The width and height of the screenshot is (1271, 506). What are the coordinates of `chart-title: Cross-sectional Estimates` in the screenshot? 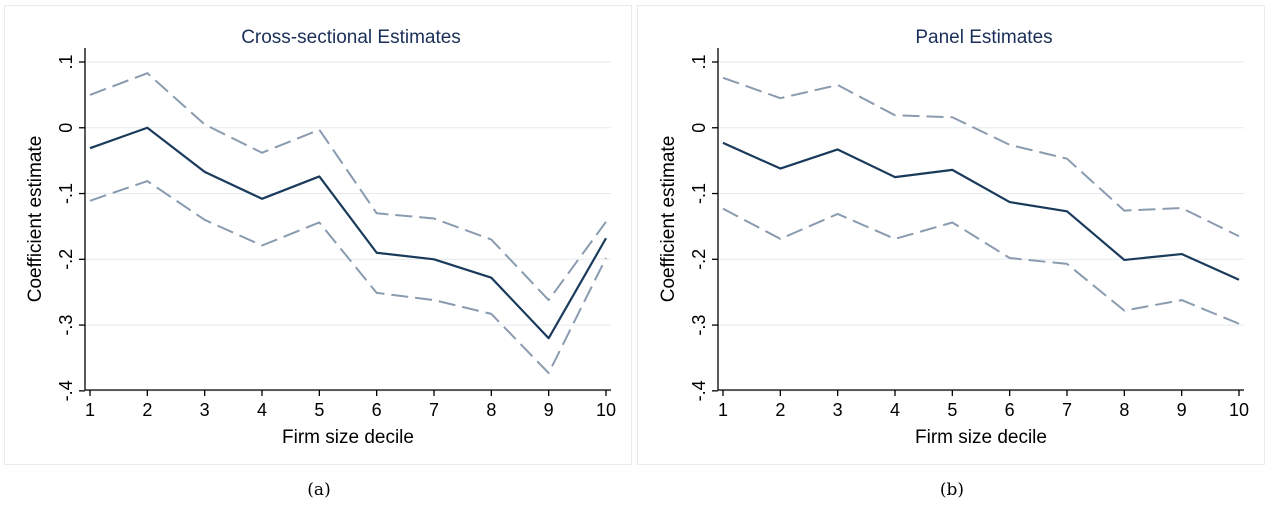 It's located at (351, 37).